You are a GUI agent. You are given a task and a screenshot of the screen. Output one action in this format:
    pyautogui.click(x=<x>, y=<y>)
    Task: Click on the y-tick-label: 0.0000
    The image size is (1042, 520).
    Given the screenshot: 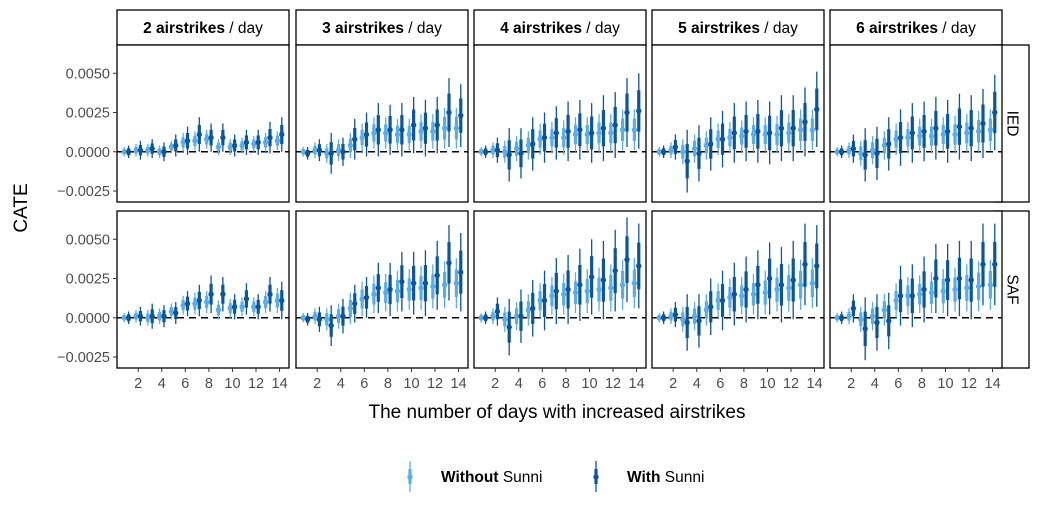 What is the action you would take?
    pyautogui.click(x=88, y=319)
    